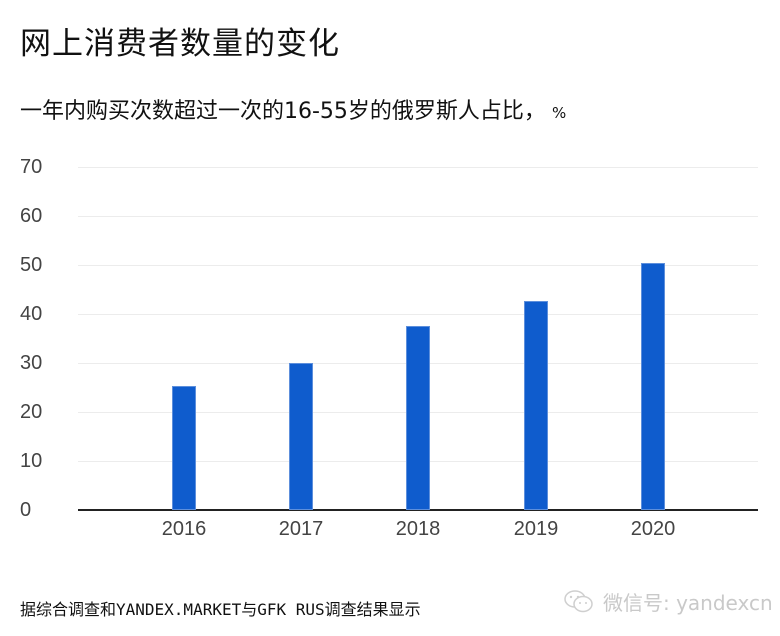 The image size is (780, 636). What do you see at coordinates (418, 510) in the screenshot?
I see `x-axis-line` at bounding box center [418, 510].